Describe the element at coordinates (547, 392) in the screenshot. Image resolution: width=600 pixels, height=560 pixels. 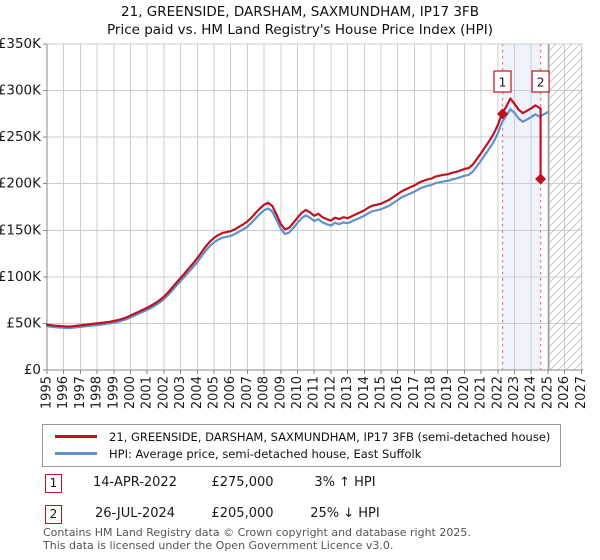
I see `x-label-2025: 2025` at that location.